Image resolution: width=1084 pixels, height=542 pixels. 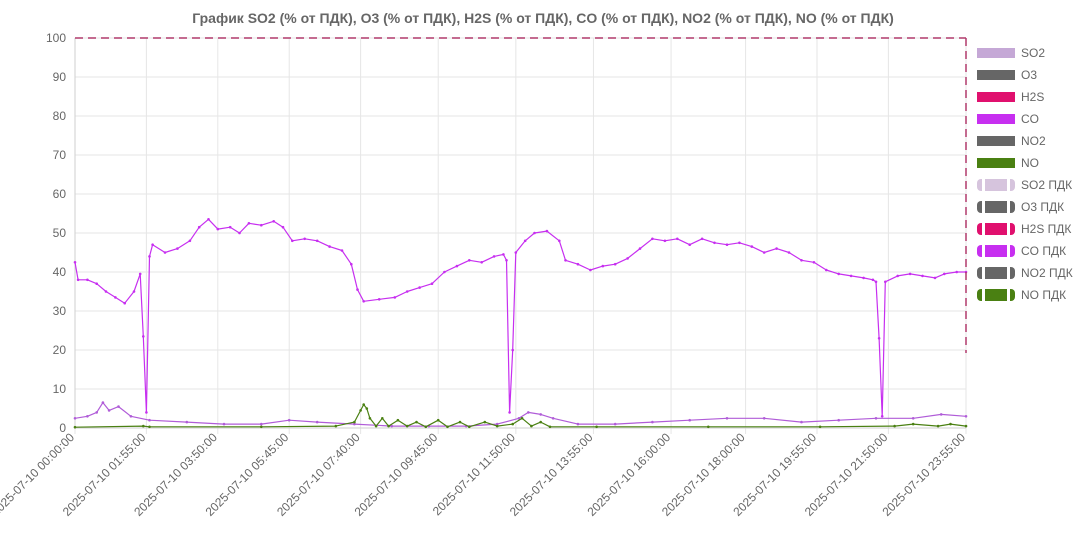 I want to click on y-tick-label: 90, so click(x=60, y=77).